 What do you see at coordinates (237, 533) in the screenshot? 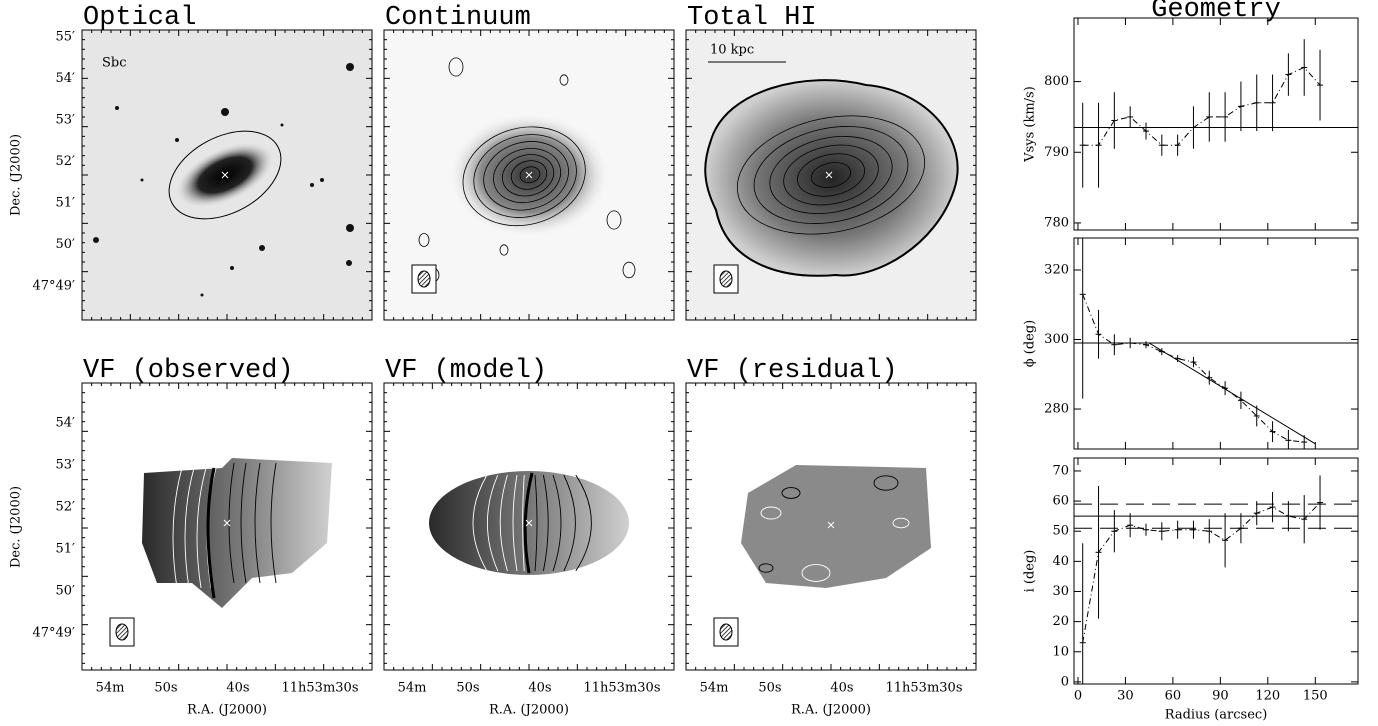
I see `velocity-field` at bounding box center [237, 533].